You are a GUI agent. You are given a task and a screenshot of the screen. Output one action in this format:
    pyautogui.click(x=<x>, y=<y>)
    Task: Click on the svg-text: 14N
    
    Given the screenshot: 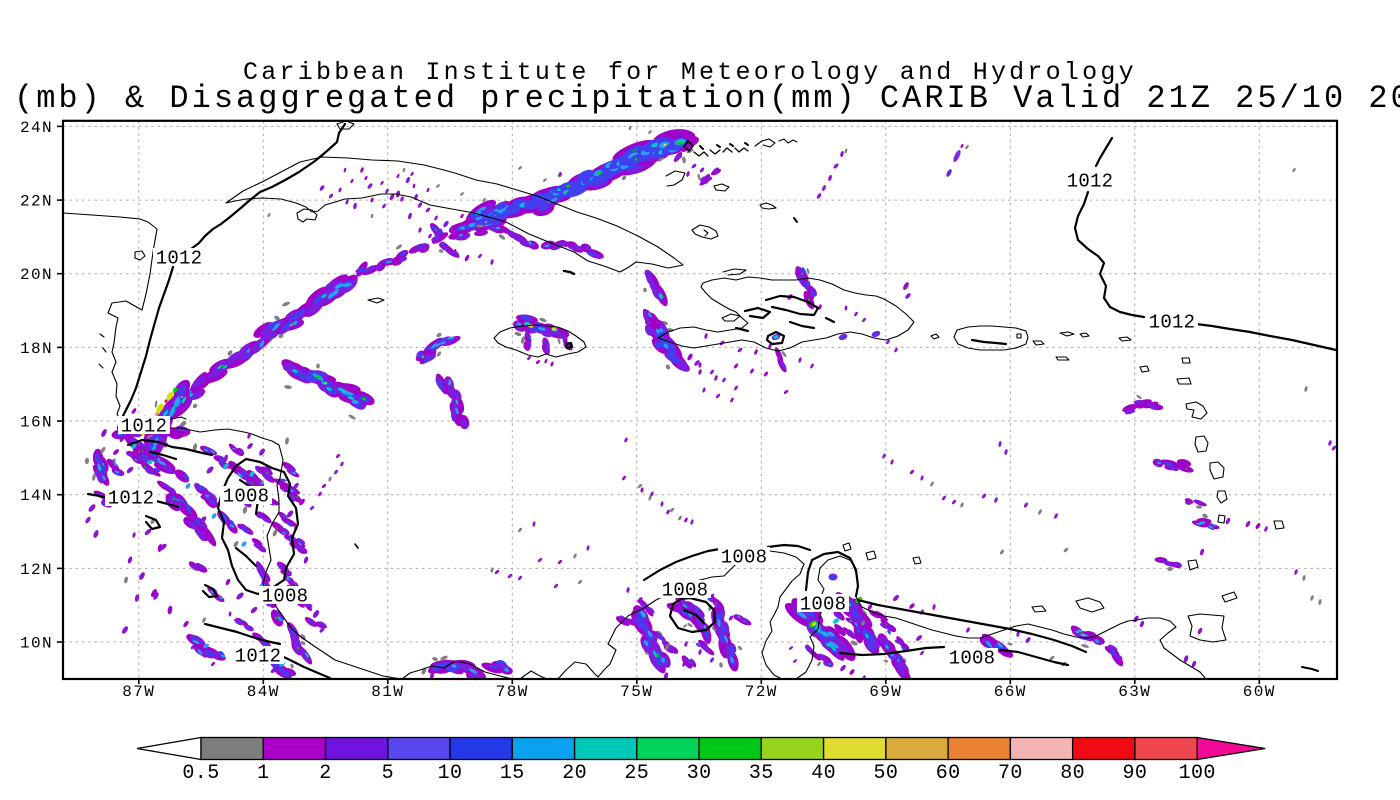 What is the action you would take?
    pyautogui.click(x=36, y=496)
    